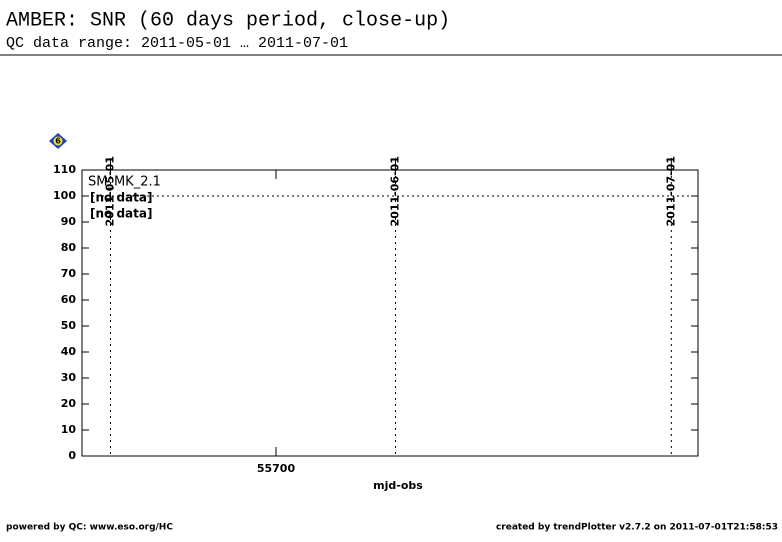  What do you see at coordinates (69, 221) in the screenshot?
I see `y-tick-label: 90` at bounding box center [69, 221].